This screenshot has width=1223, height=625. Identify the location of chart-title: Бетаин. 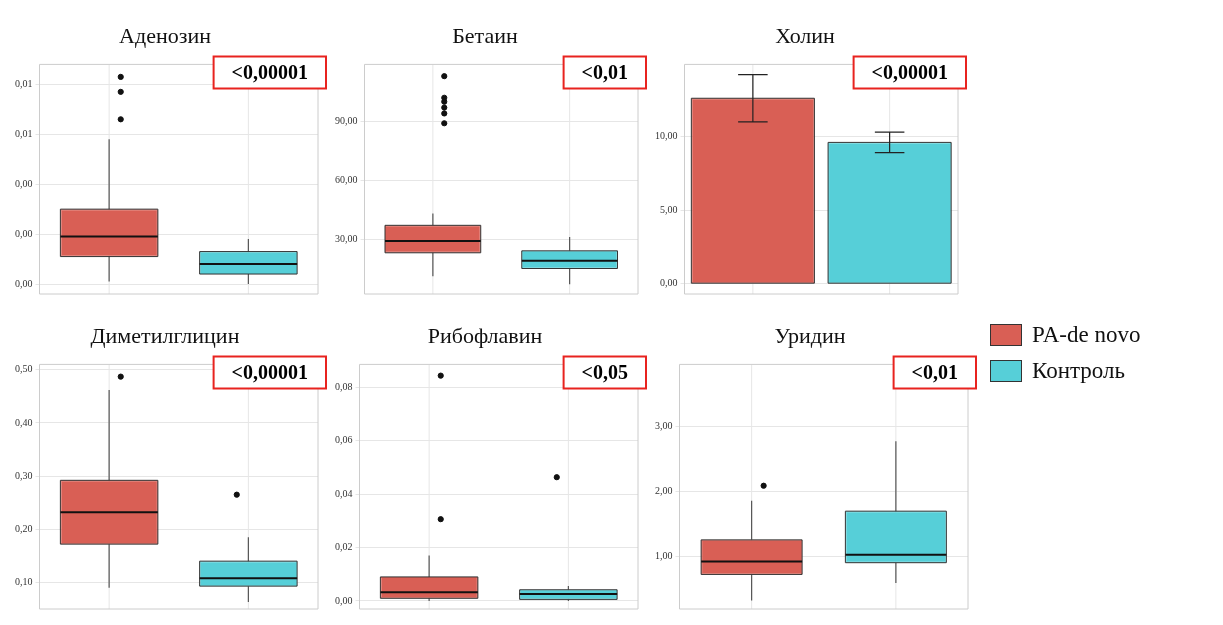
(485, 35).